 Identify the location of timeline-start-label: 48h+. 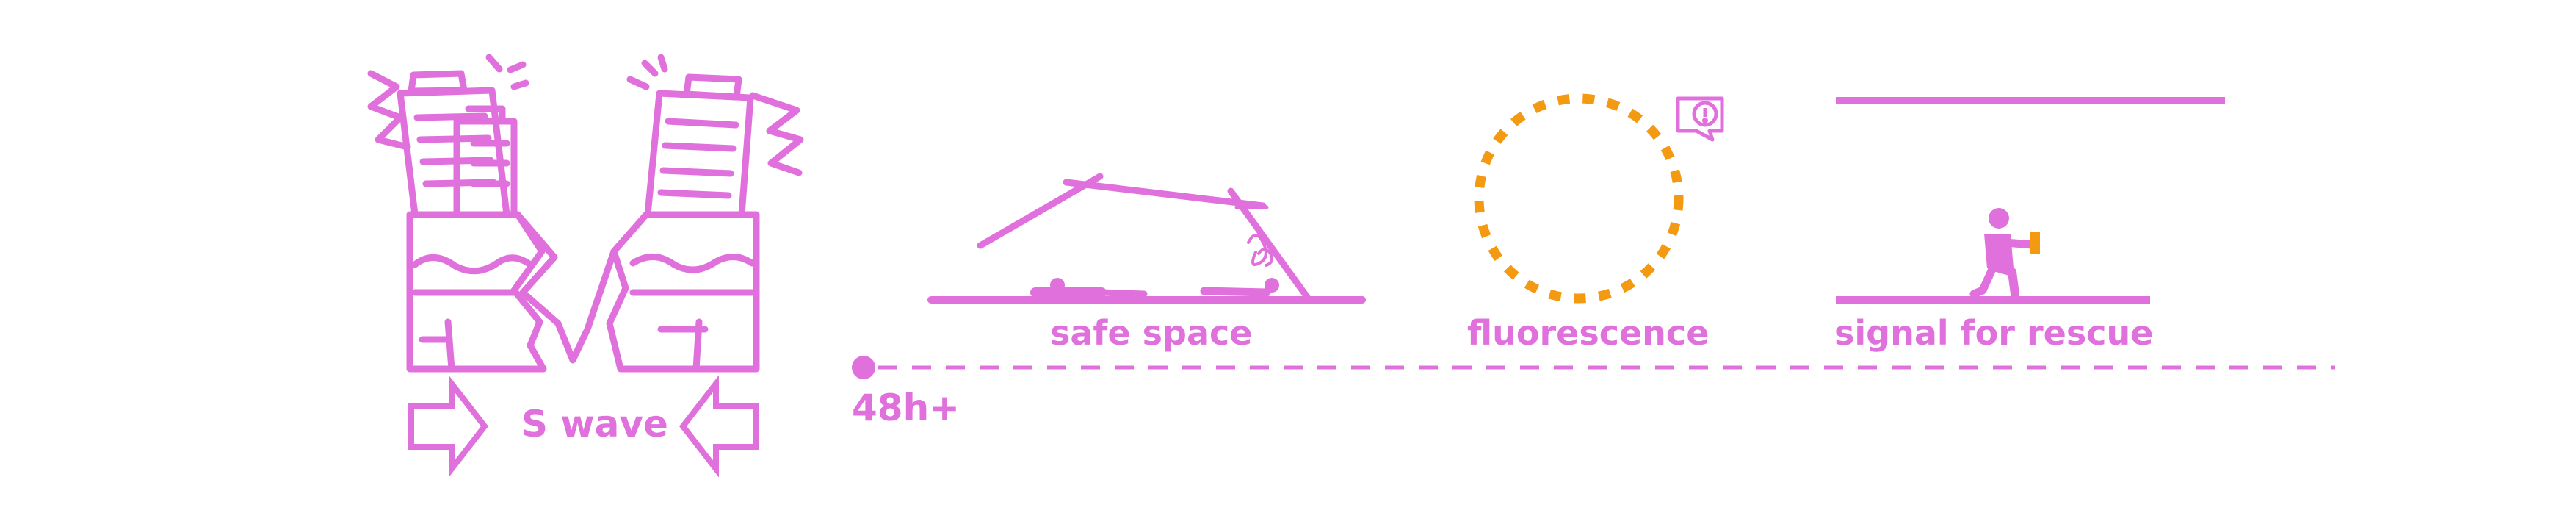
(906, 408).